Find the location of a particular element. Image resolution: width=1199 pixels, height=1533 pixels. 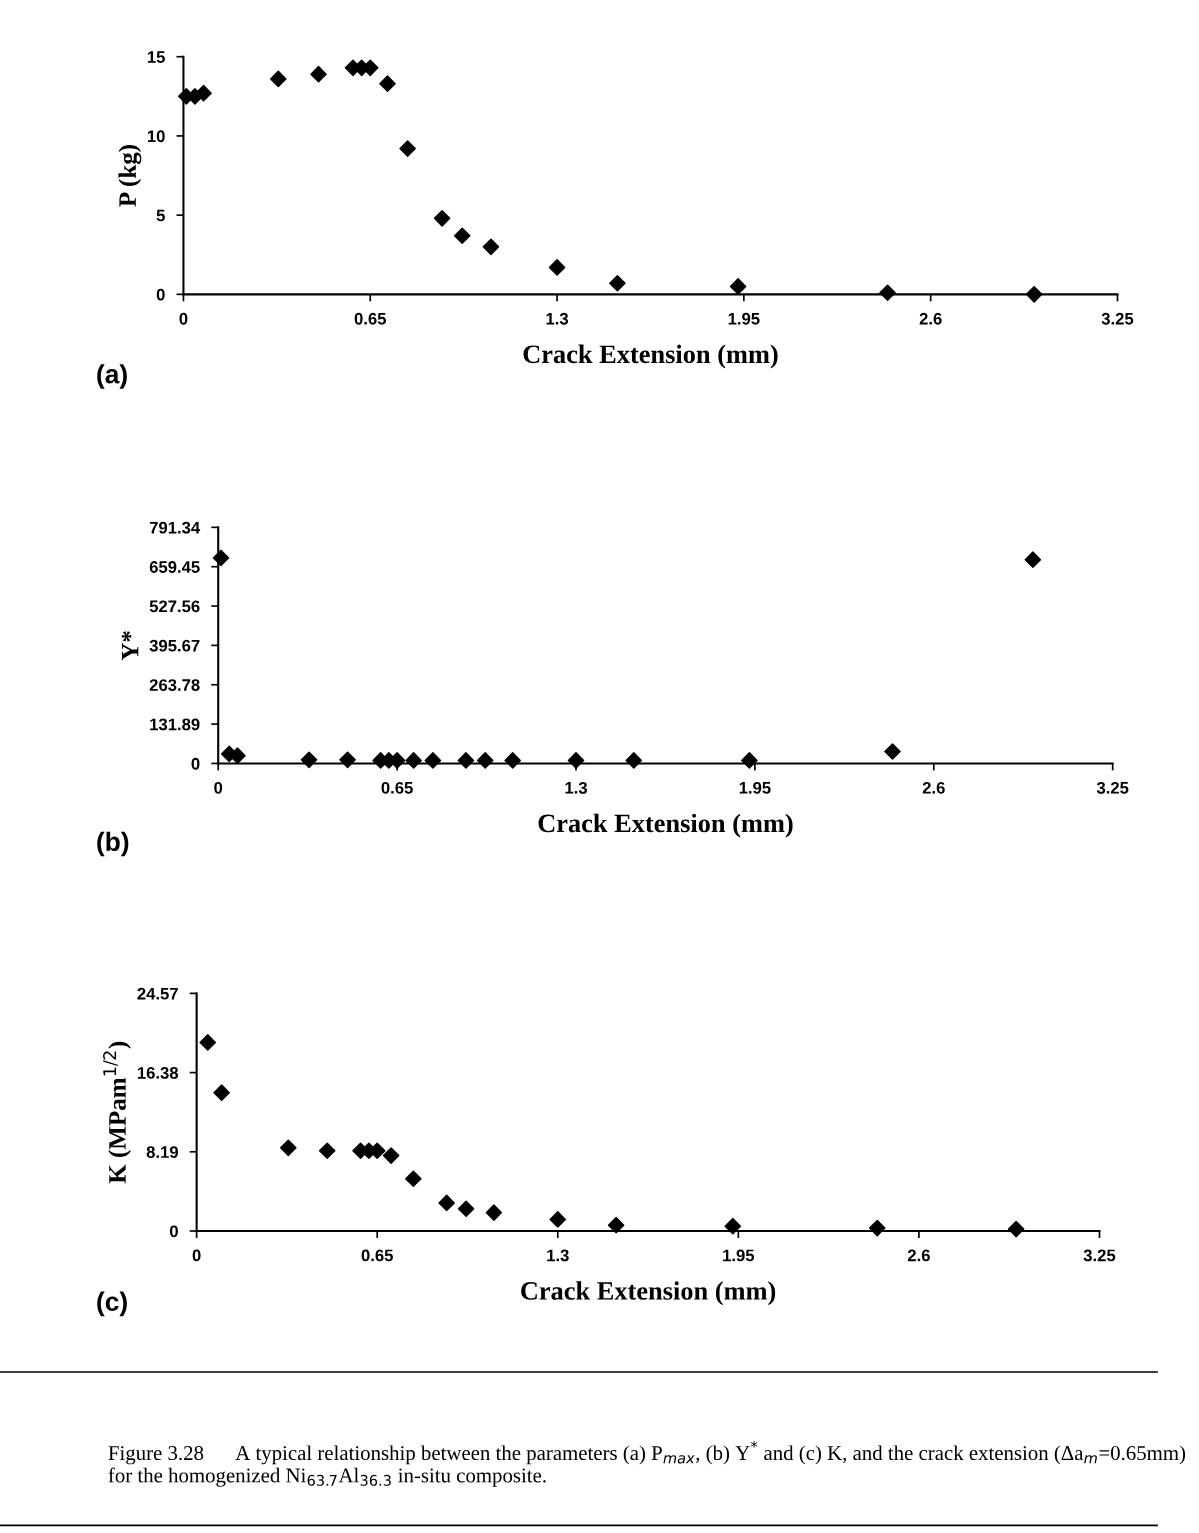

text: (c) is located at coordinates (112, 1304).